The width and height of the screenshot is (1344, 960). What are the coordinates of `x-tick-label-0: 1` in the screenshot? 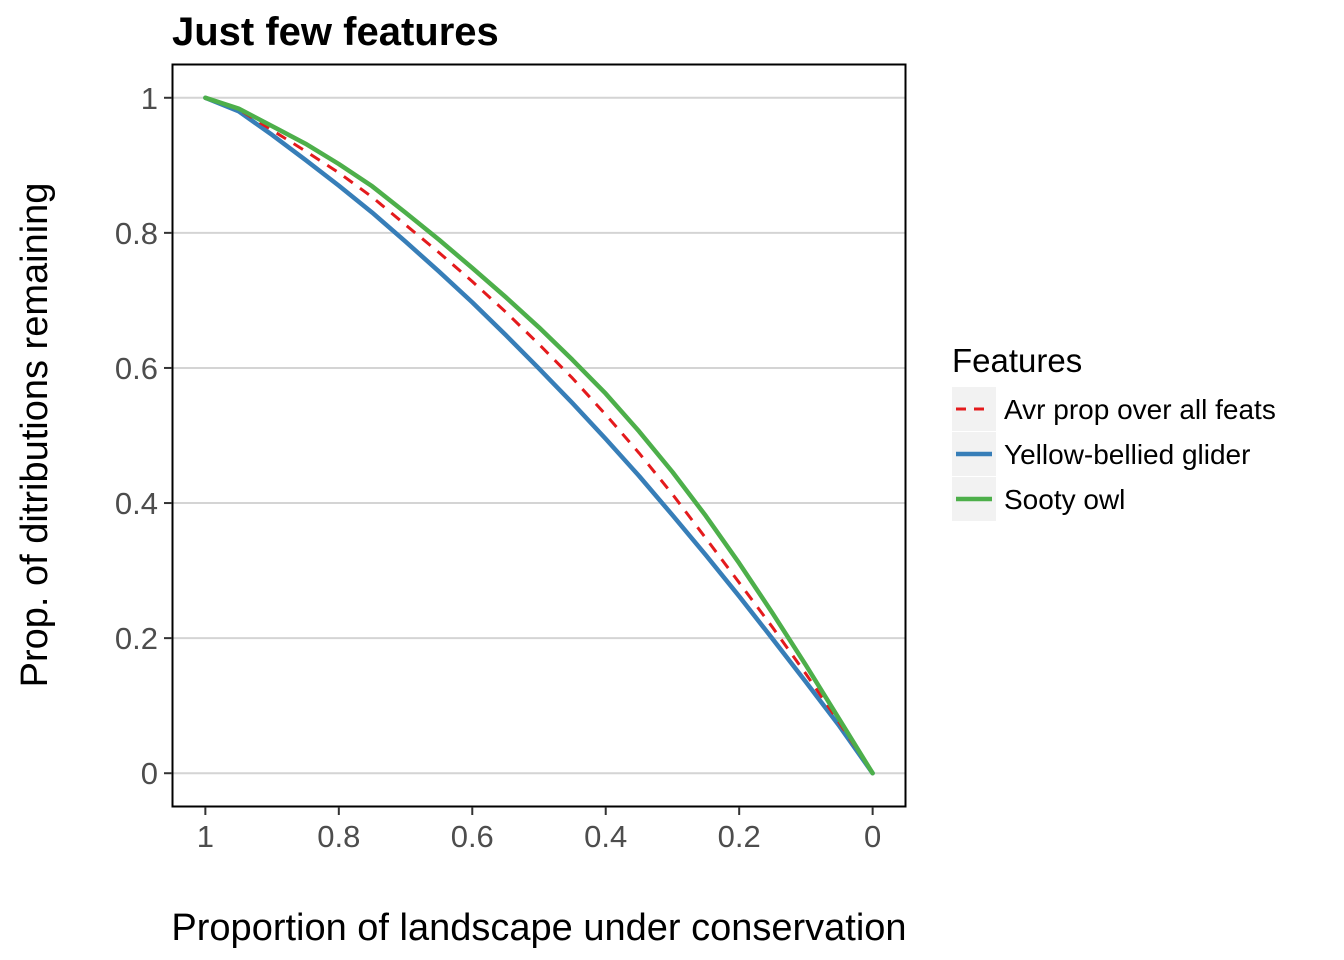 It's located at (205, 836).